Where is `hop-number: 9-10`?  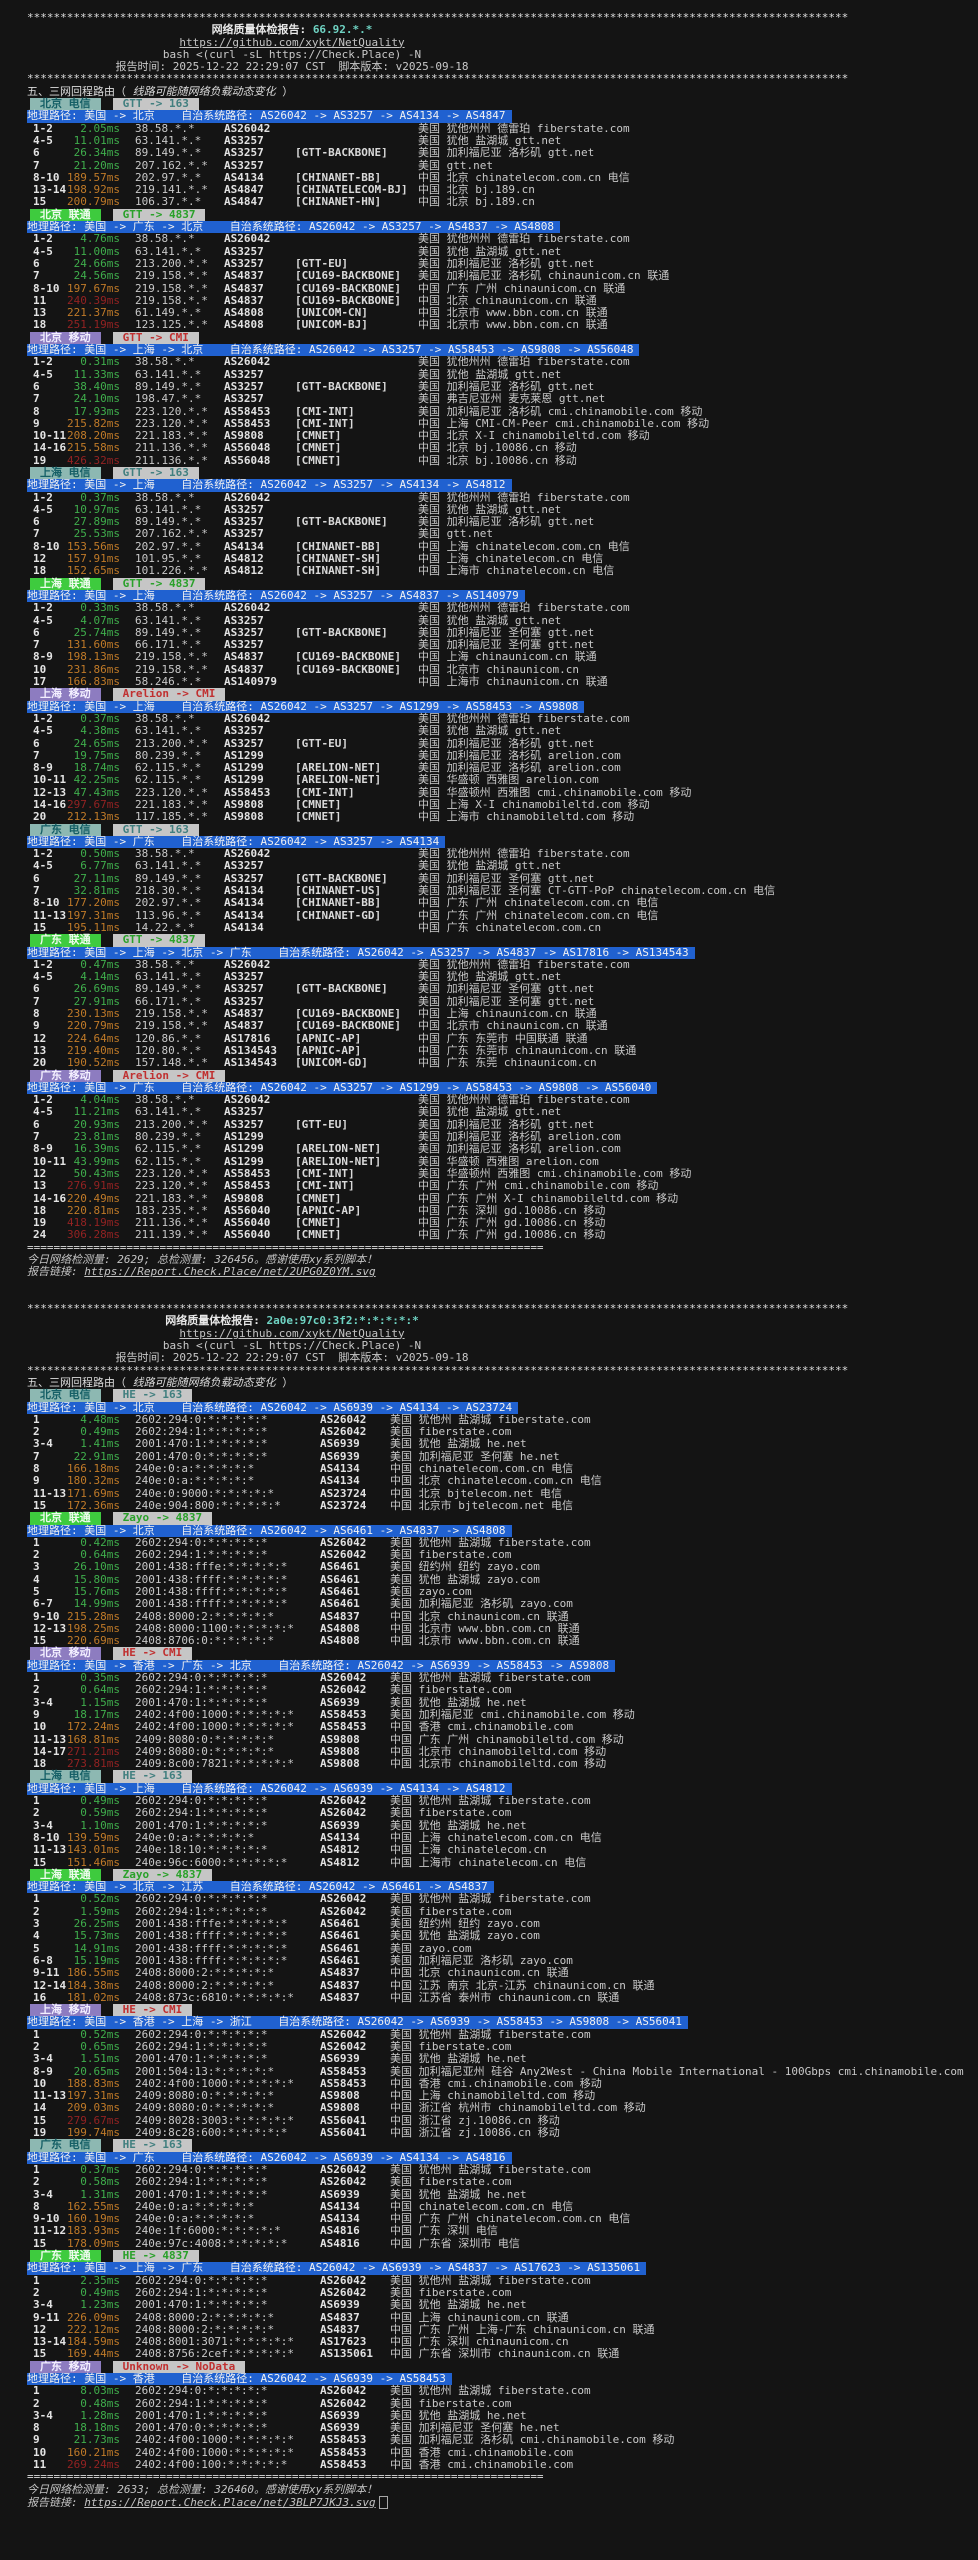
hop-number: 9-10 is located at coordinates (46, 2219).